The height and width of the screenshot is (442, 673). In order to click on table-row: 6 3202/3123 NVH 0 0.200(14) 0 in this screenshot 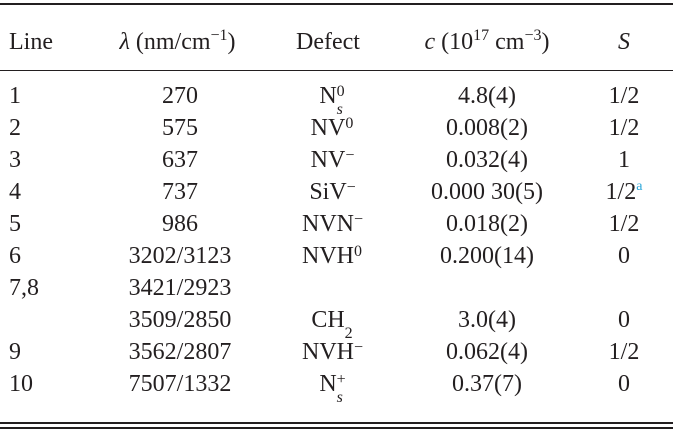, I will do `click(336, 256)`.